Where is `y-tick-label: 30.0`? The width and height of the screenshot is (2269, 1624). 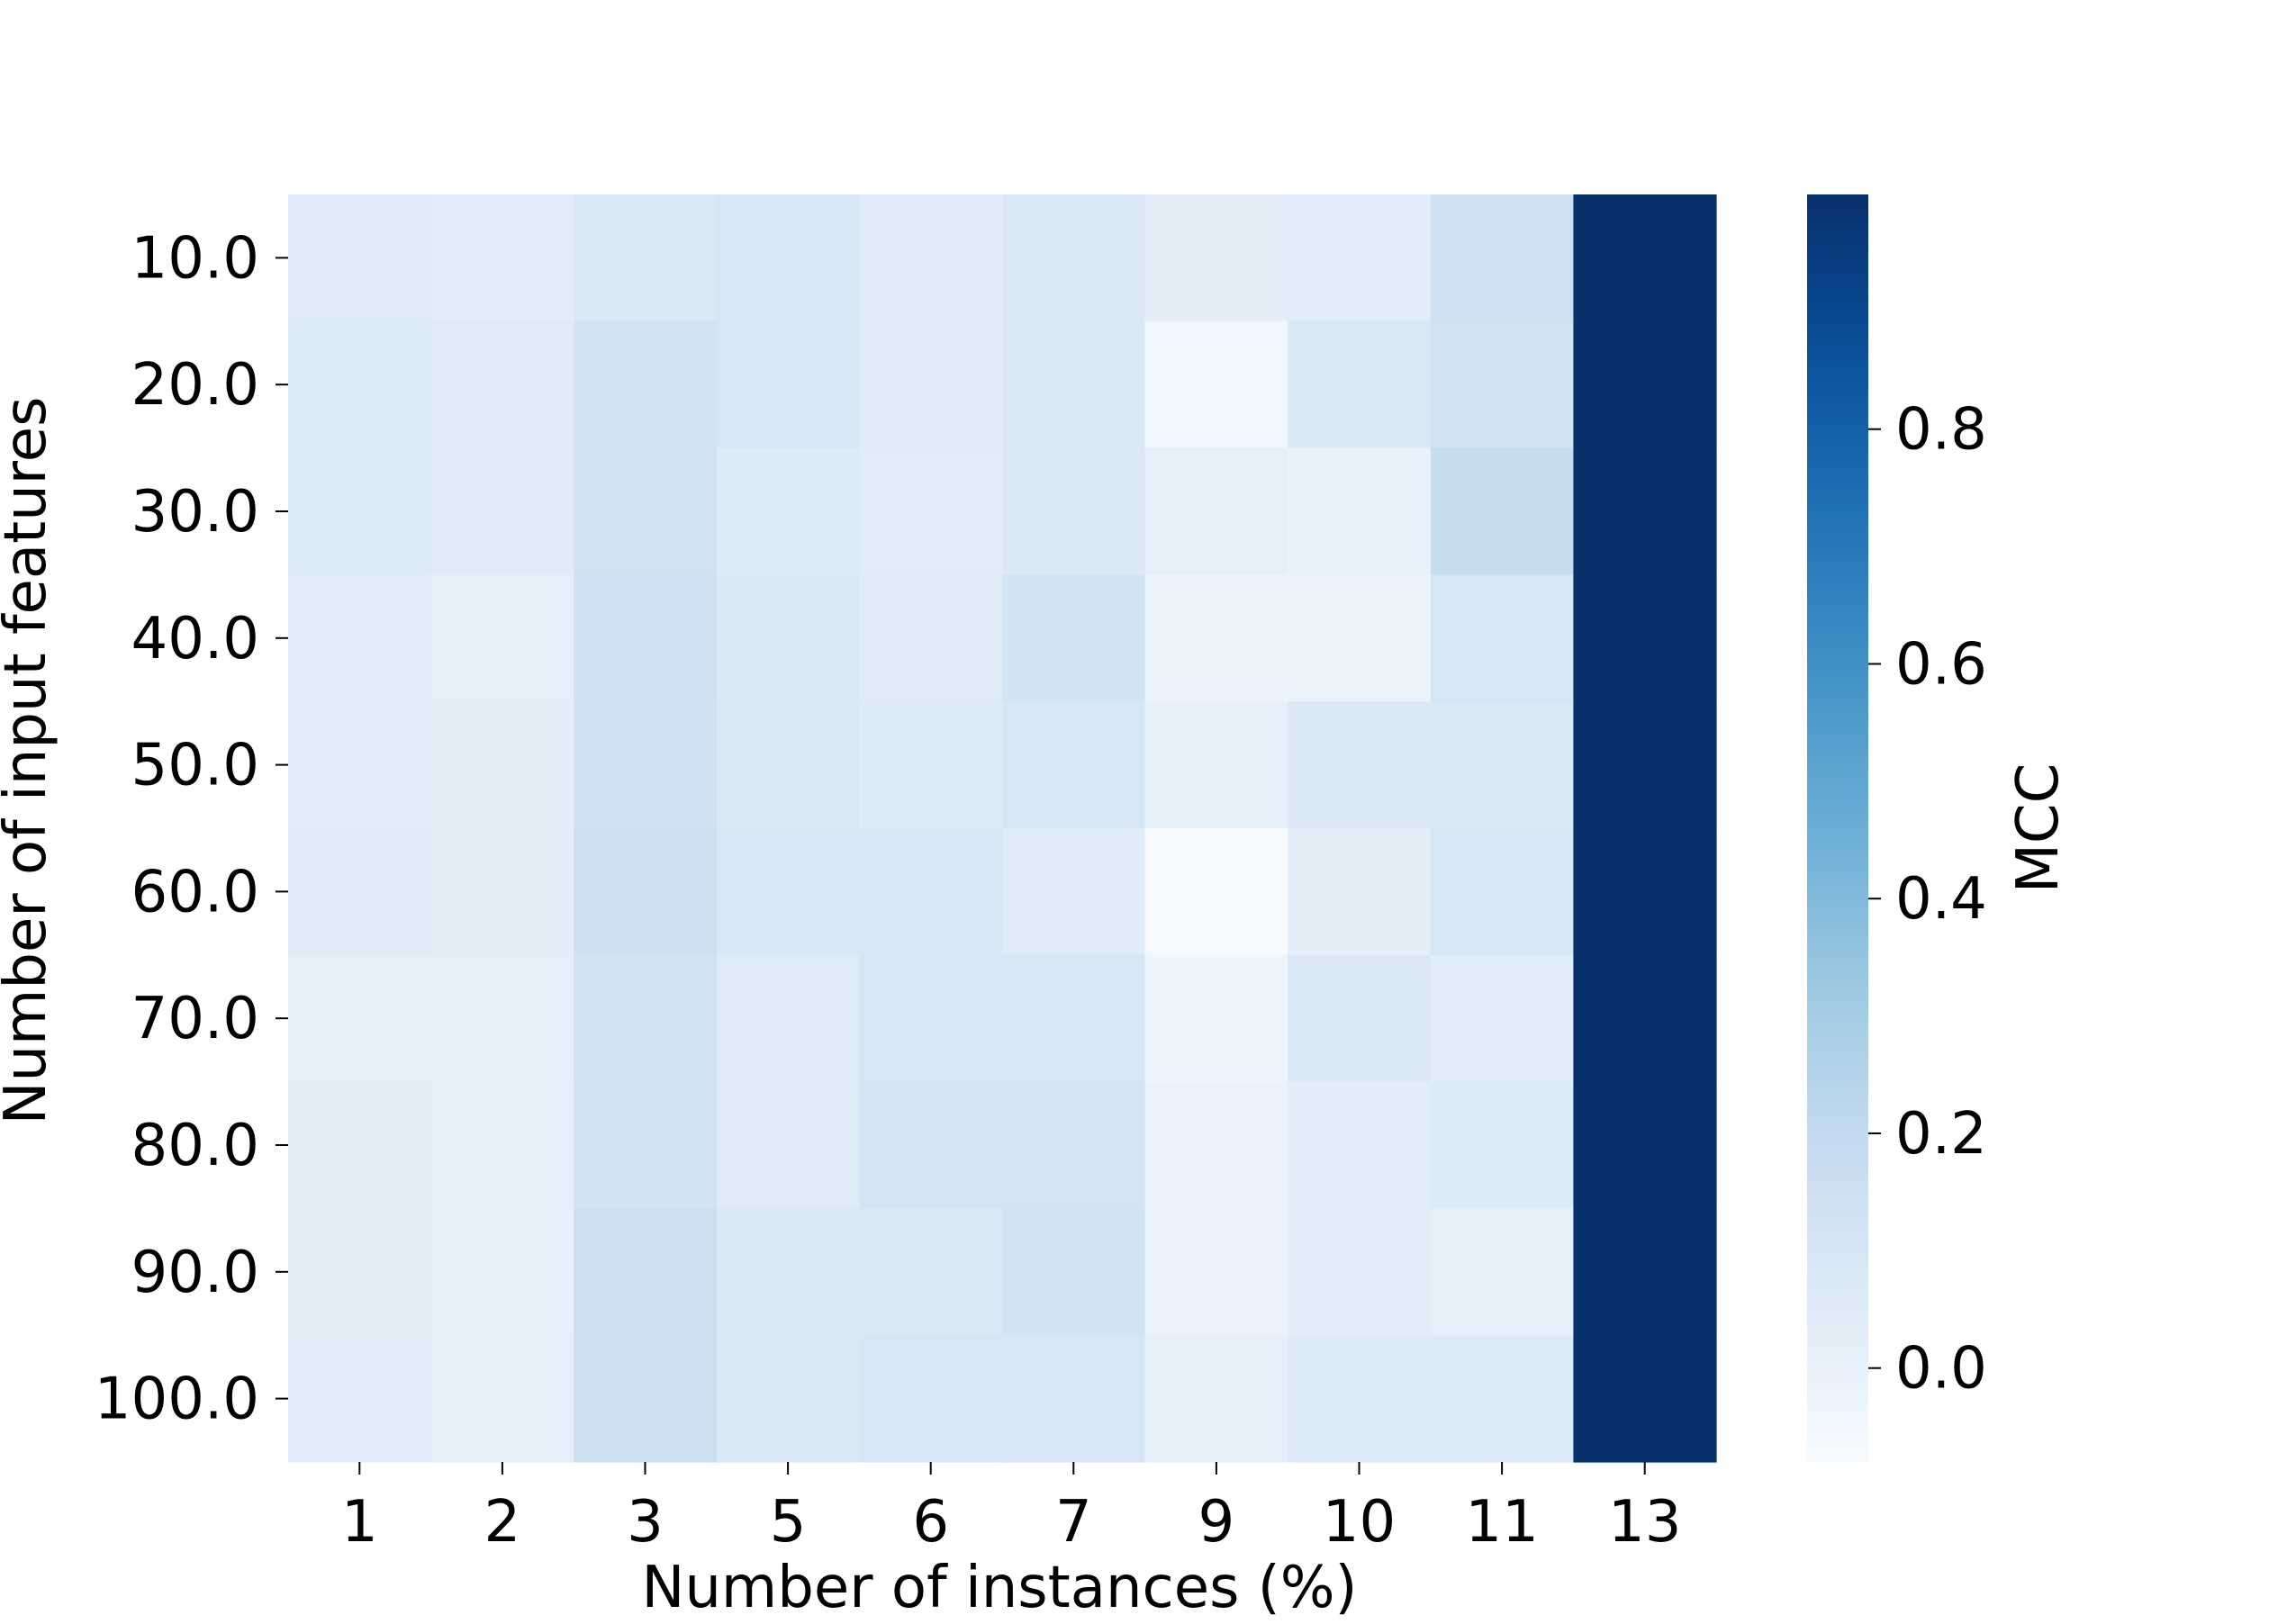 y-tick-label: 30.0 is located at coordinates (195, 512).